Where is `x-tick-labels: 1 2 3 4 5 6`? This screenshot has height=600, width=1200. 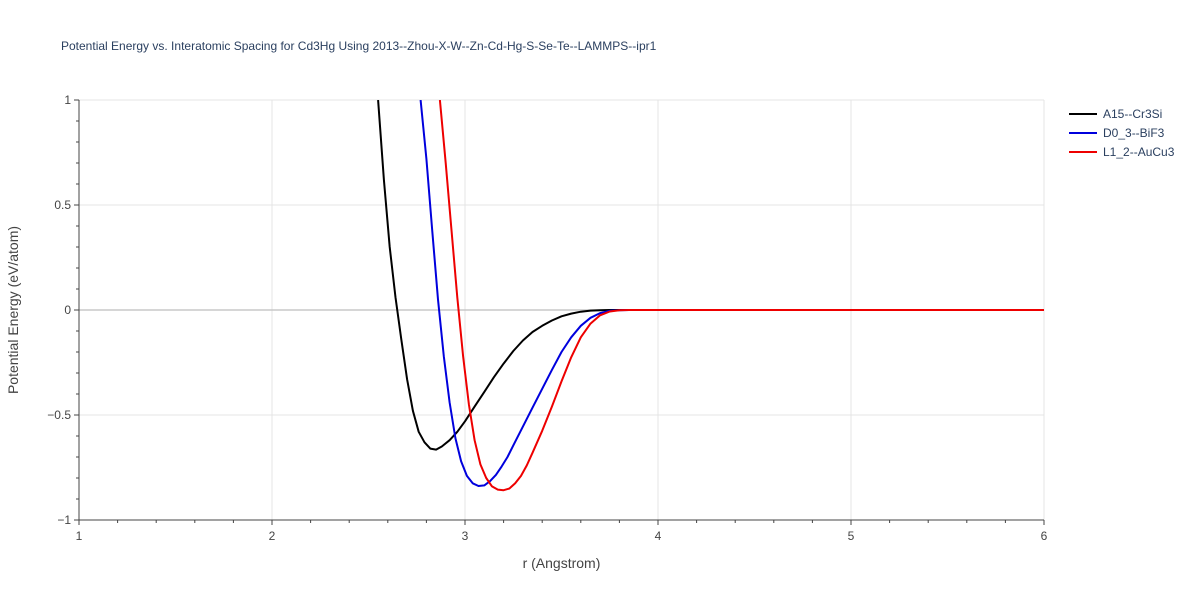 x-tick-labels: 1 2 3 4 5 6 is located at coordinates (562, 536).